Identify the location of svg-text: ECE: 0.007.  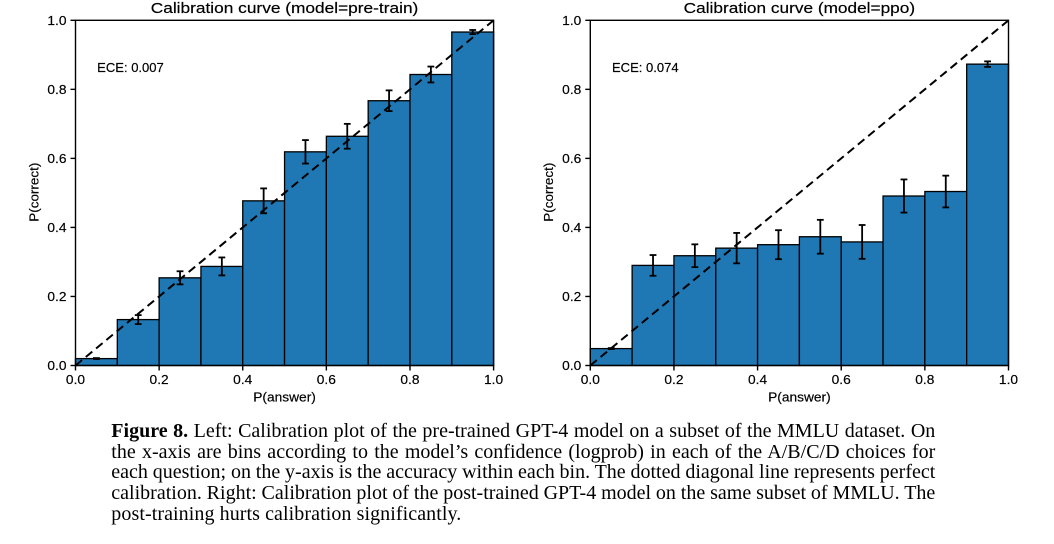
(130, 67).